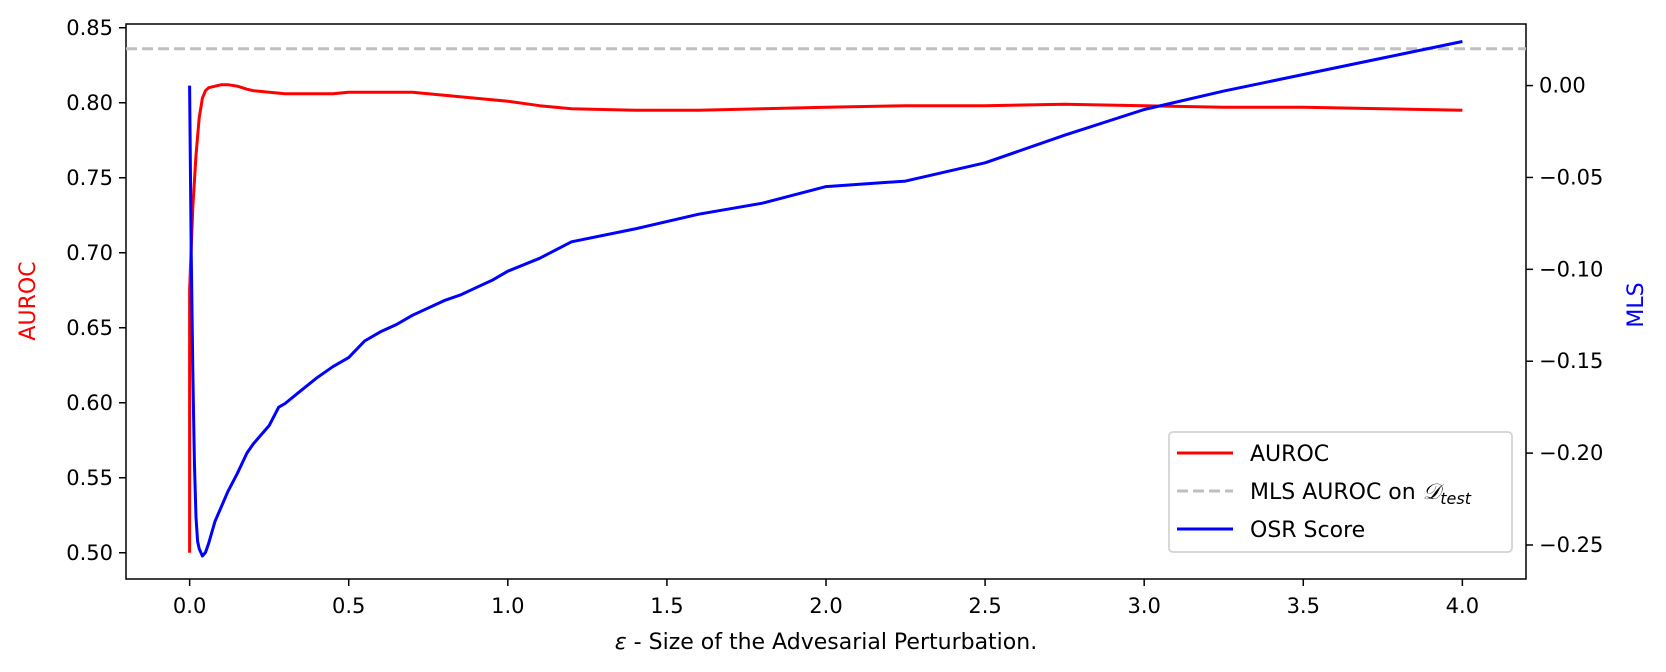  What do you see at coordinates (1571, 177) in the screenshot?
I see `y-right-tick-label: −0.05` at bounding box center [1571, 177].